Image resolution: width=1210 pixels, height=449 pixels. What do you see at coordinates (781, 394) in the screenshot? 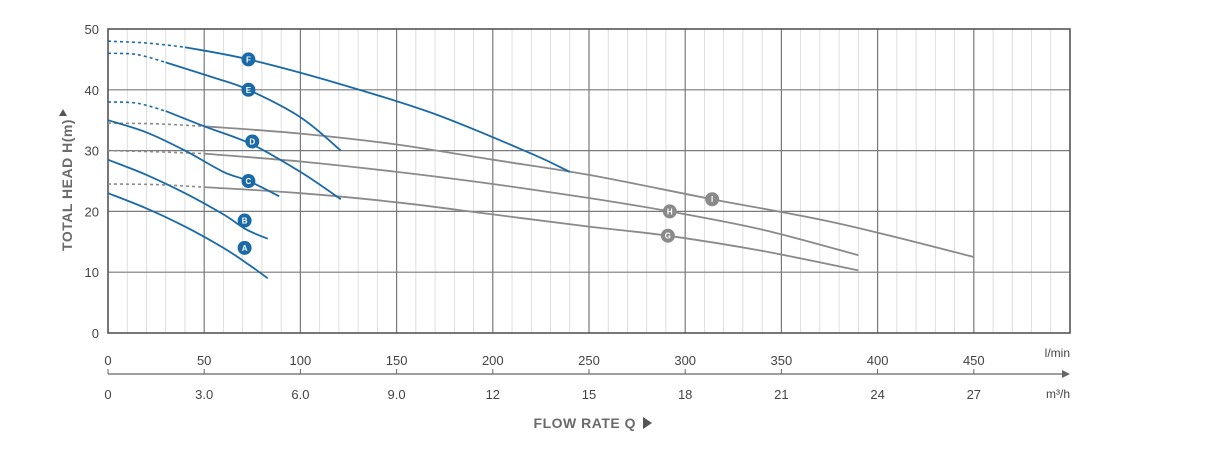
I see `x-axis-m3h-tick-label: 21` at bounding box center [781, 394].